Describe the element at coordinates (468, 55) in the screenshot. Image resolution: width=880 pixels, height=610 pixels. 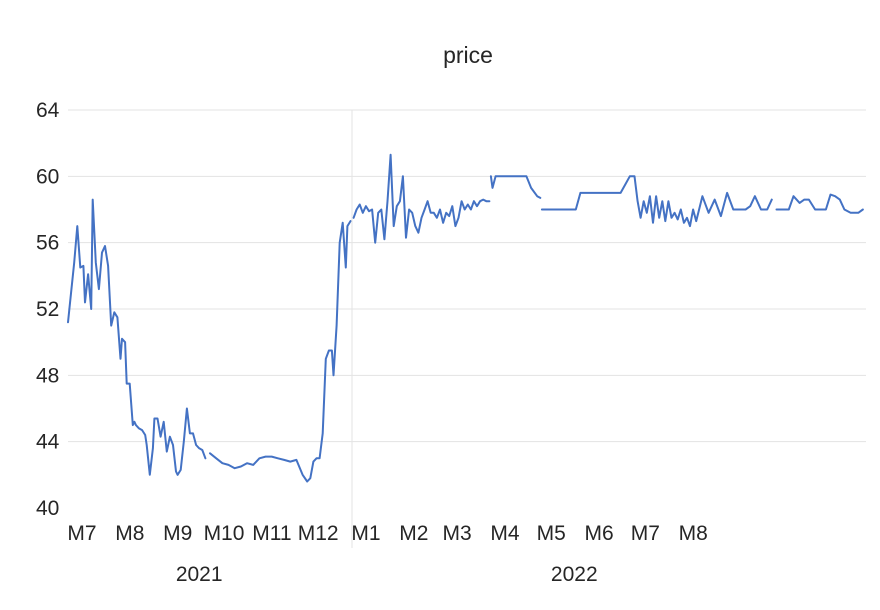
I see `chart-title: price` at that location.